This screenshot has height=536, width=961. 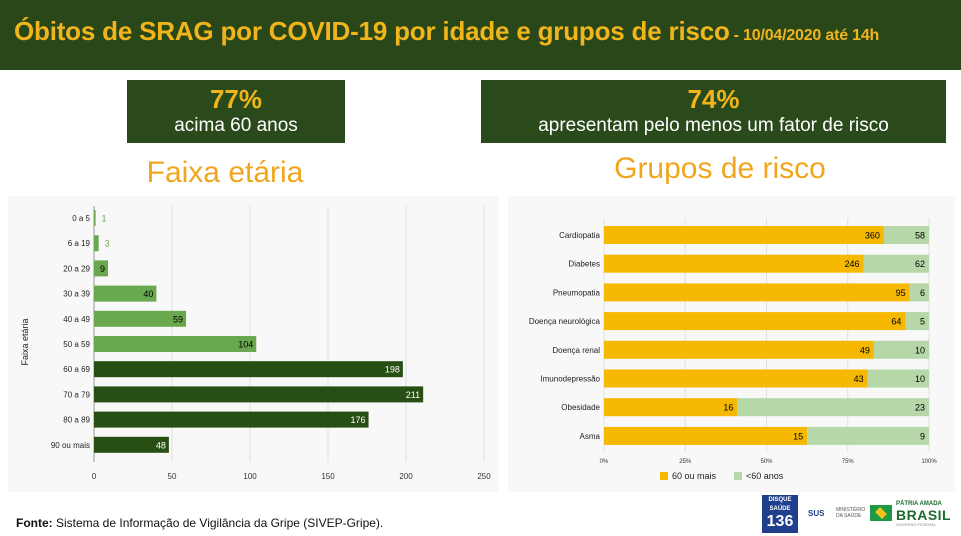 What do you see at coordinates (766, 462) in the screenshot?
I see `risk-chart-x-tick-label: 50%` at bounding box center [766, 462].